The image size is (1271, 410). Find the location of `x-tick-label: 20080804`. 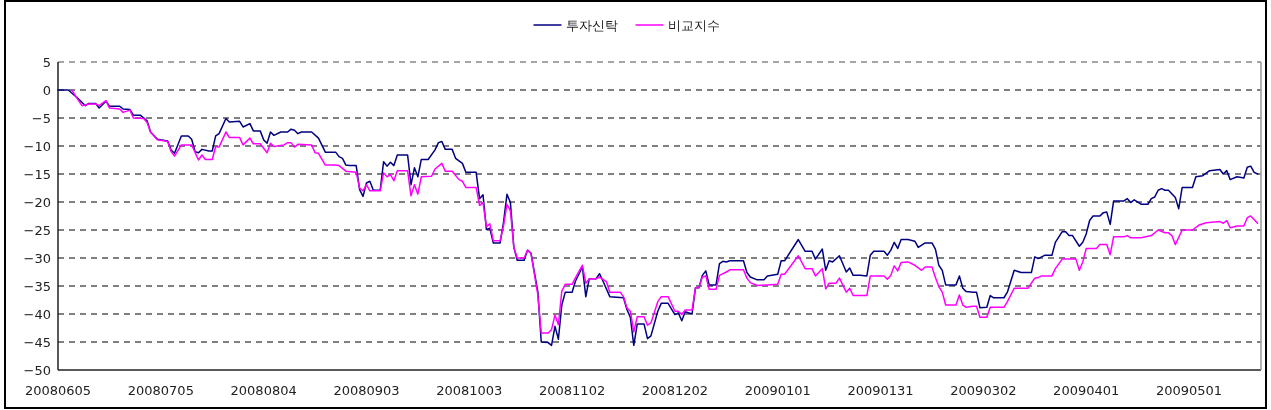

x-tick-label: 20080804 is located at coordinates (263, 390).